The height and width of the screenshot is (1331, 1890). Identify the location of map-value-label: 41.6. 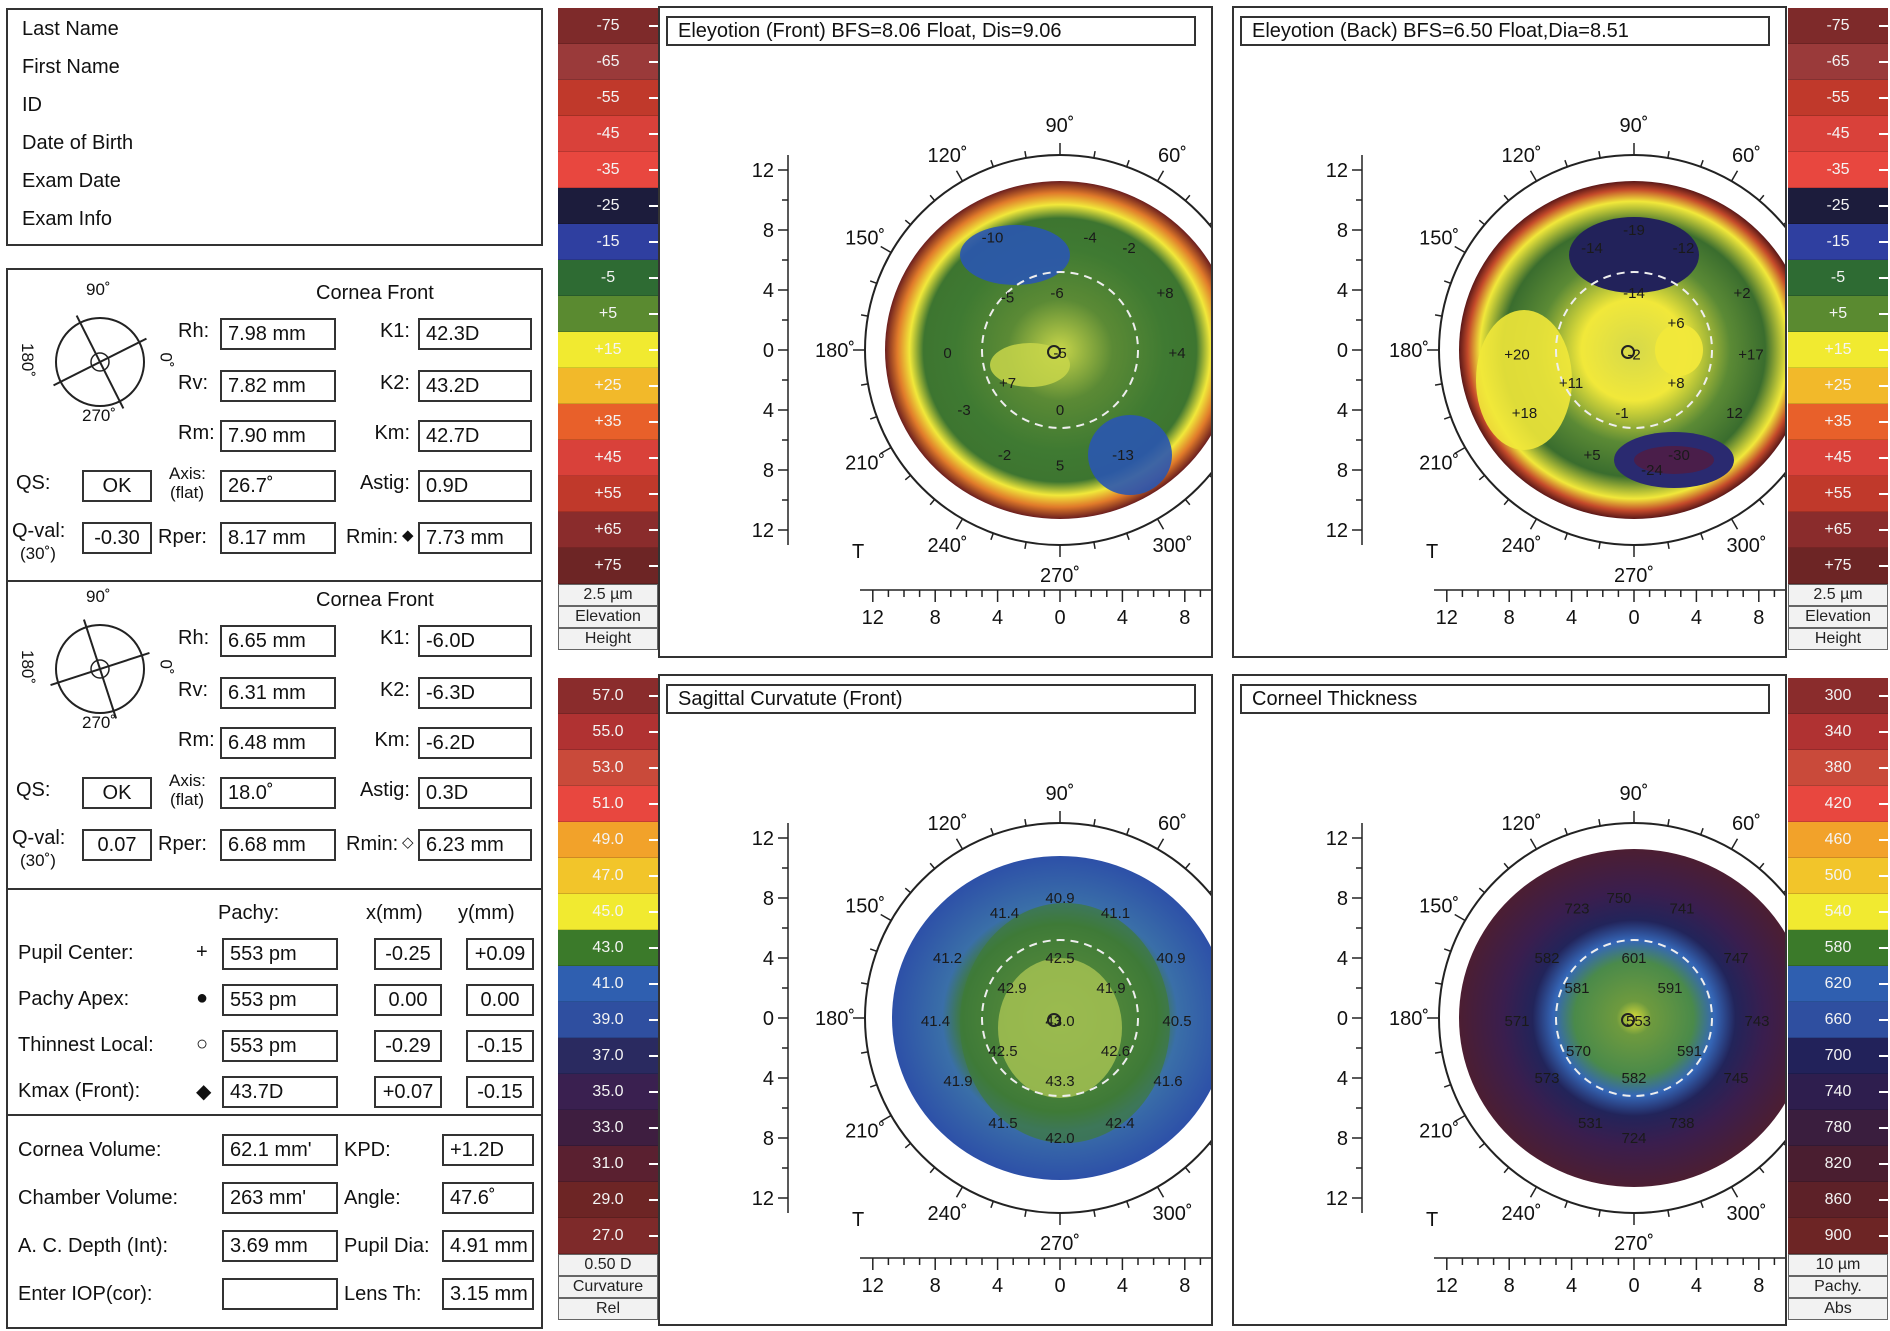
(1167, 1081).